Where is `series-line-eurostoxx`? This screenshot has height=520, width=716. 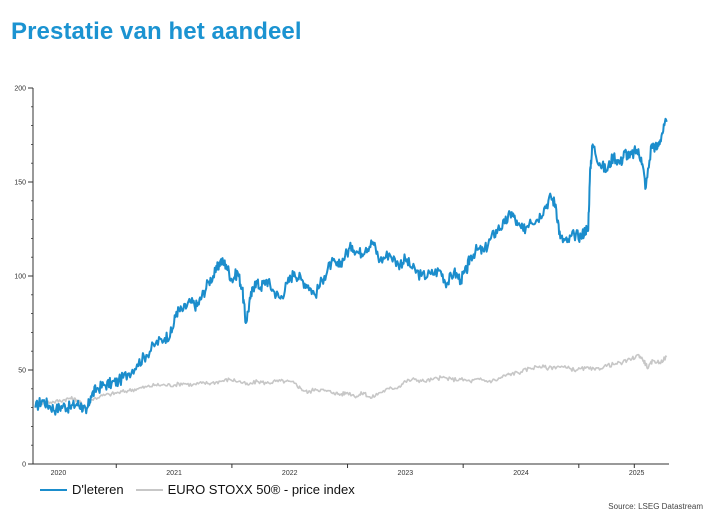
series-line-eurostoxx is located at coordinates (351, 382).